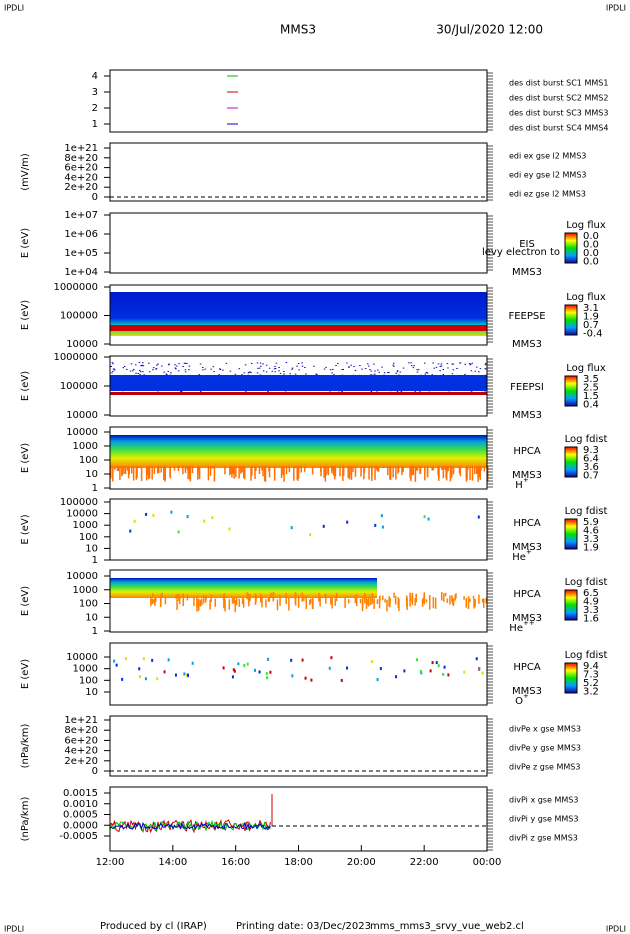 The height and width of the screenshot is (934, 630). What do you see at coordinates (571, 320) in the screenshot?
I see `colorbar` at bounding box center [571, 320].